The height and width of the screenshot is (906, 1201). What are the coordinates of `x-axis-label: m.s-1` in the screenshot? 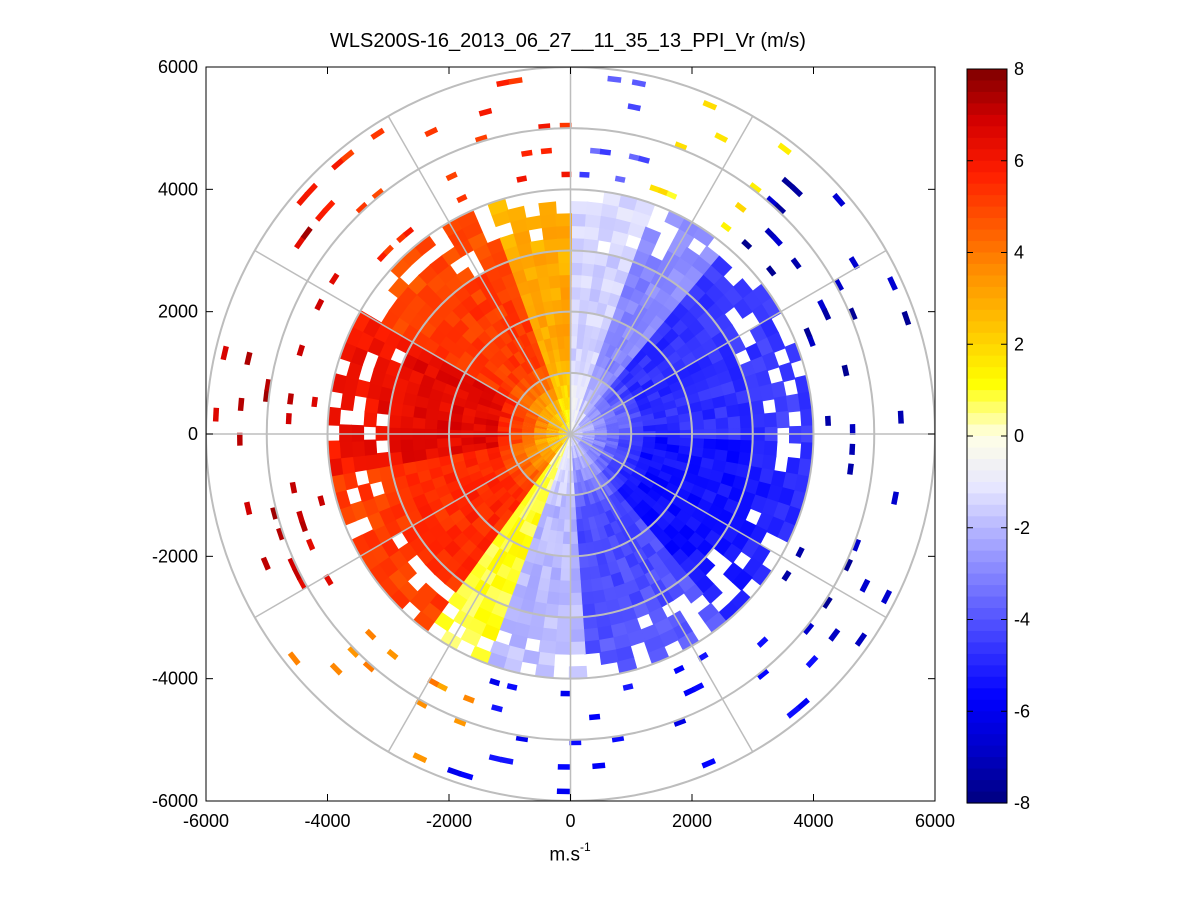 It's located at (570, 853).